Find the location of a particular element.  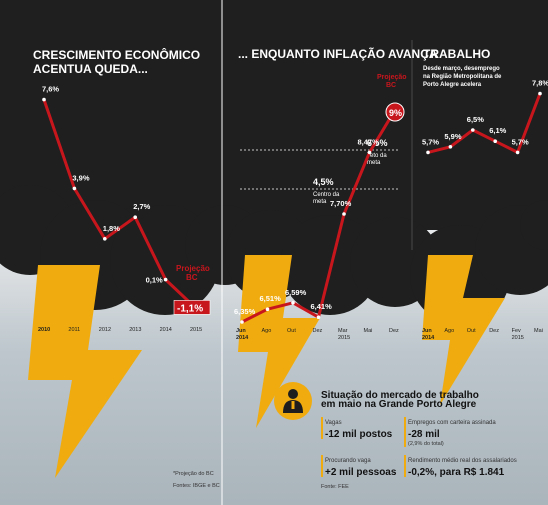

panel1-data-label: -1,1% is located at coordinates (190, 308).